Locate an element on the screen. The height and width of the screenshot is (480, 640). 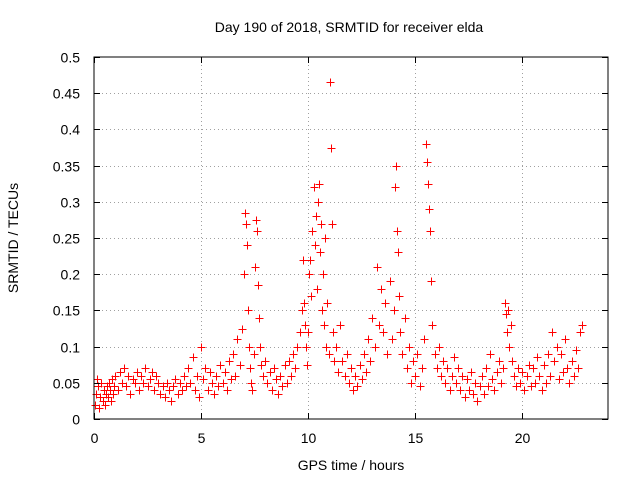
y-tick-label: 0.3 is located at coordinates (71, 203).